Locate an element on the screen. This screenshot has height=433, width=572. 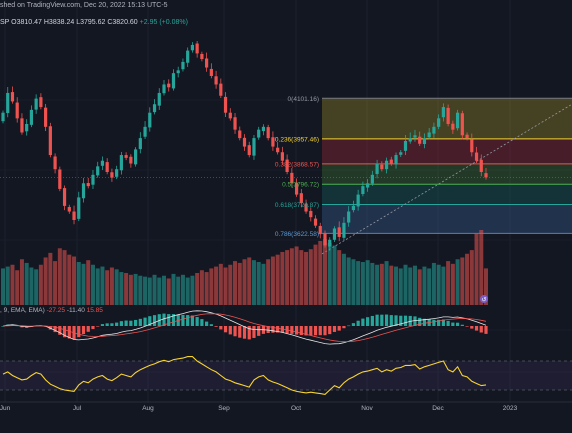
x-tick-label: Jul is located at coordinates (77, 408).